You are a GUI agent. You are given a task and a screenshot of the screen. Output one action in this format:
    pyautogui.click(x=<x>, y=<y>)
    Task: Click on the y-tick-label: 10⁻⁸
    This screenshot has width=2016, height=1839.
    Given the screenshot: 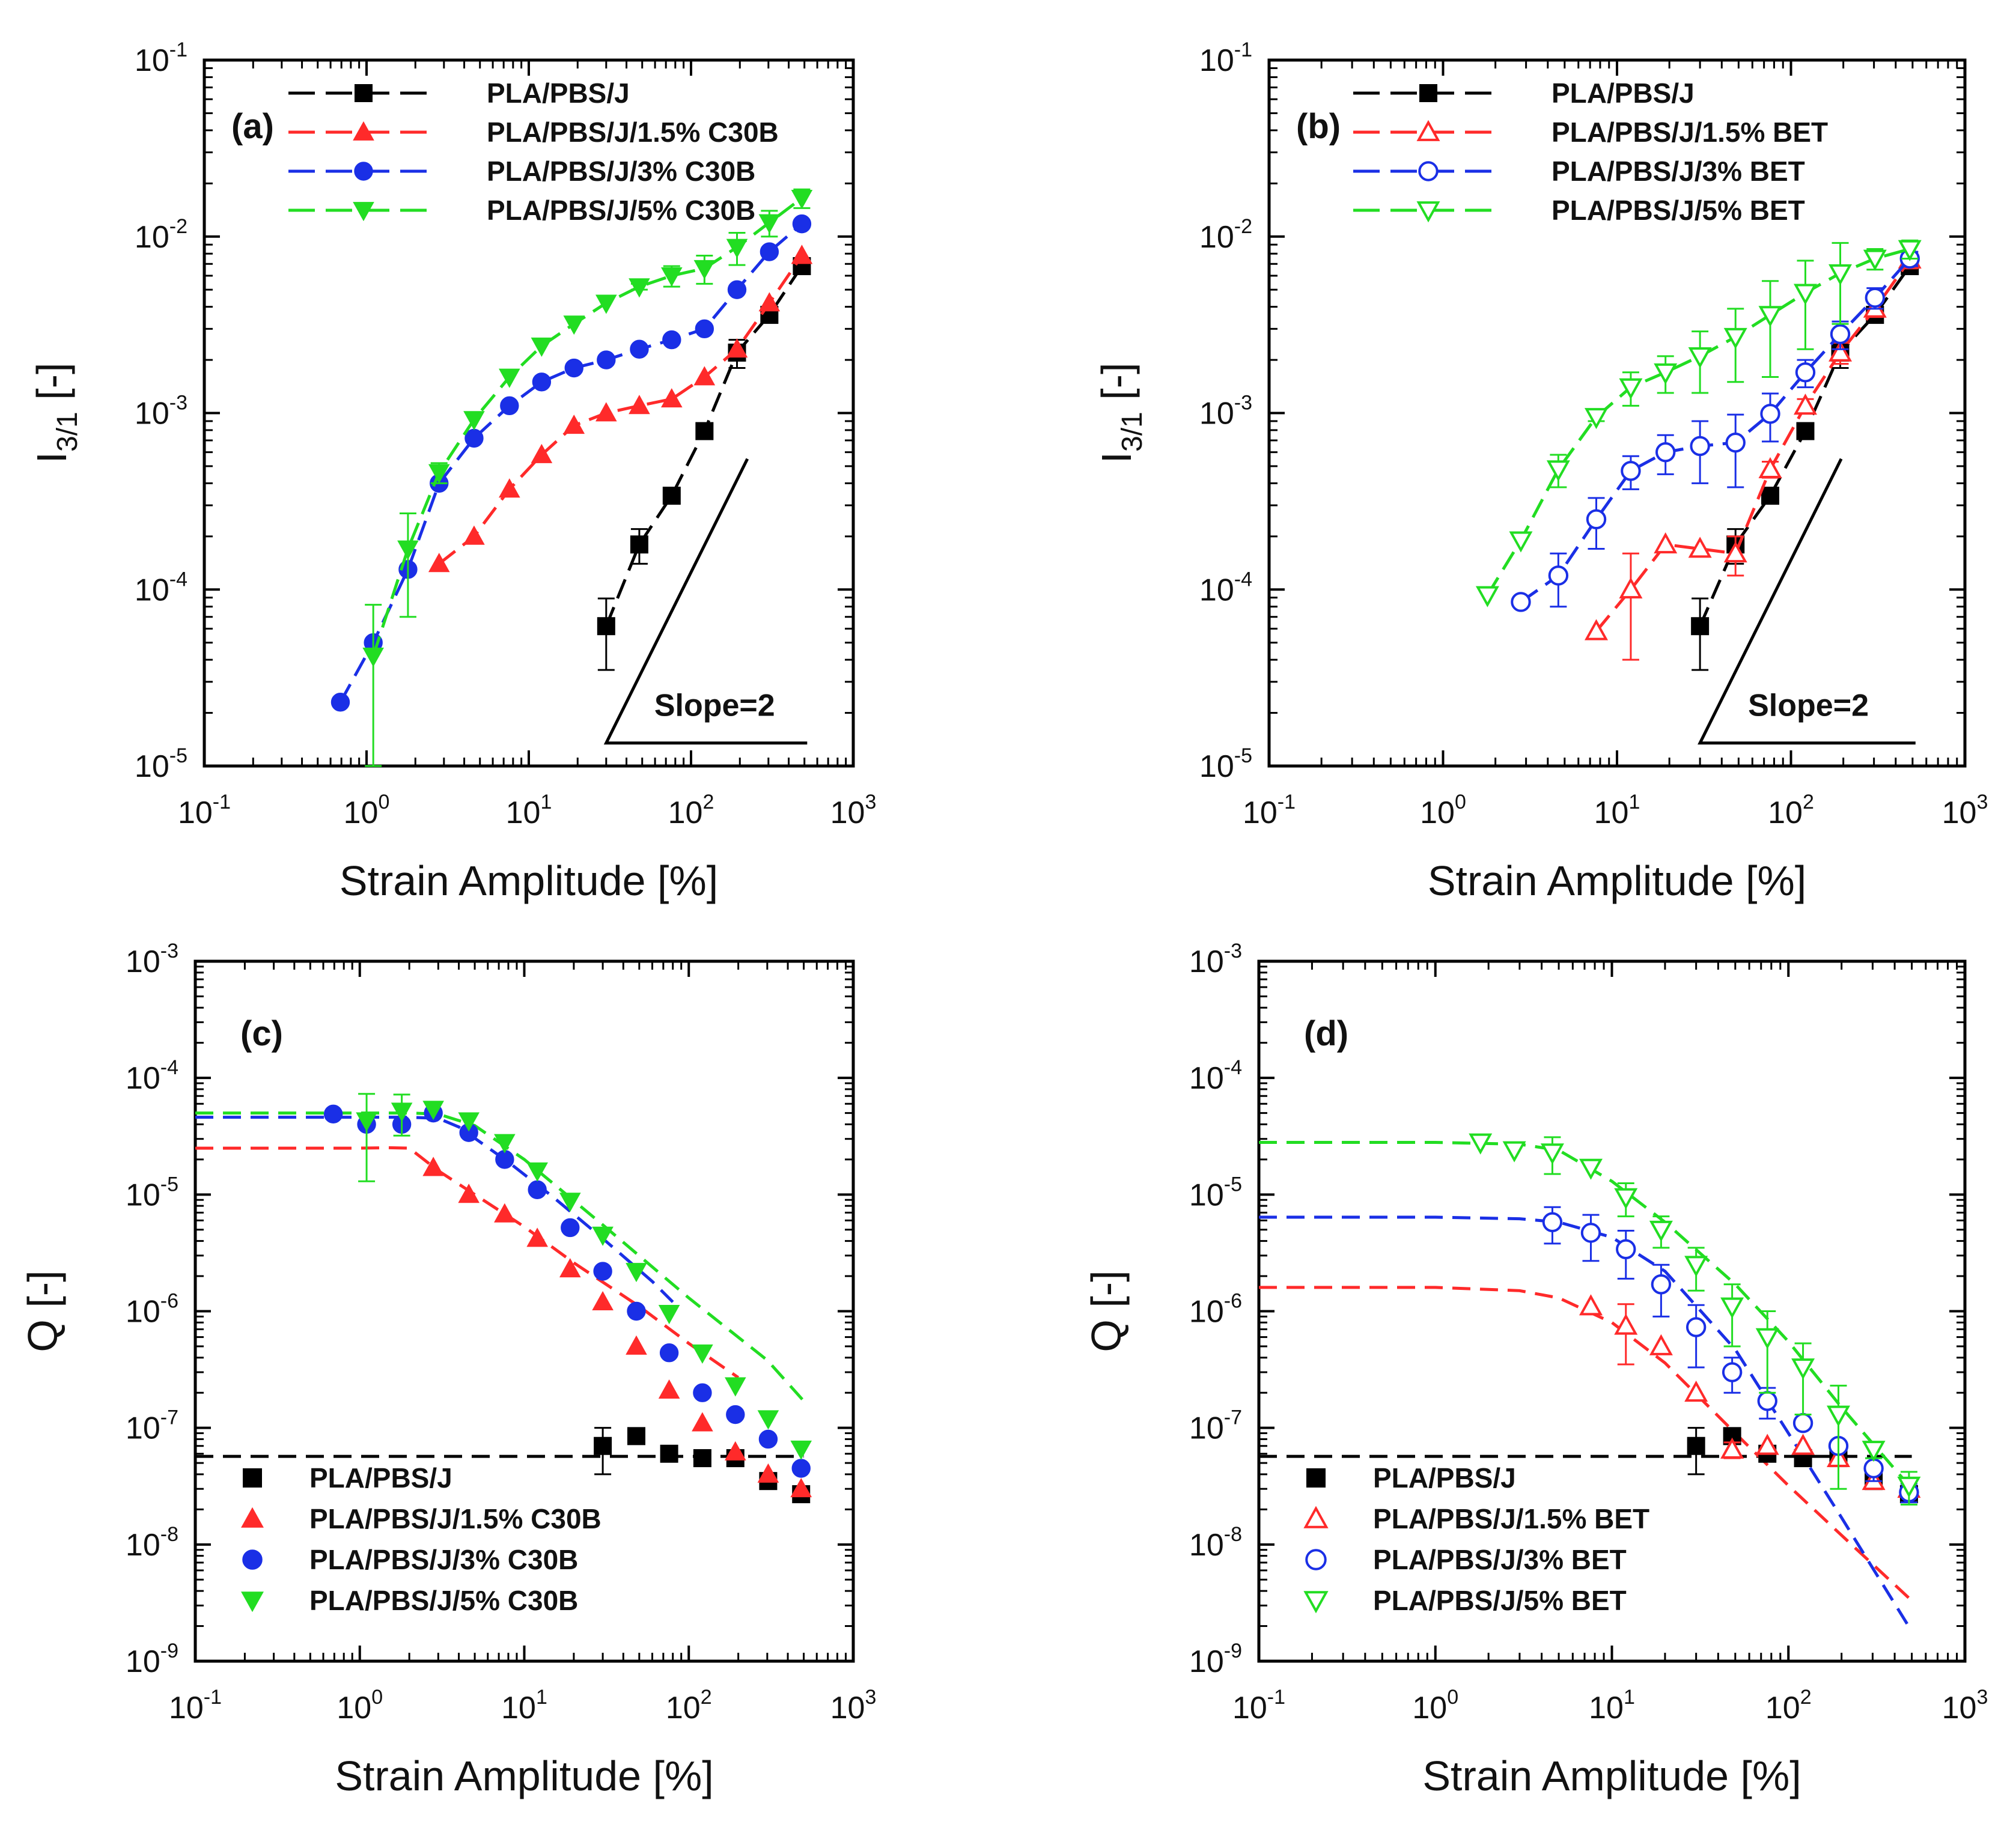 What is the action you would take?
    pyautogui.click(x=1215, y=1543)
    